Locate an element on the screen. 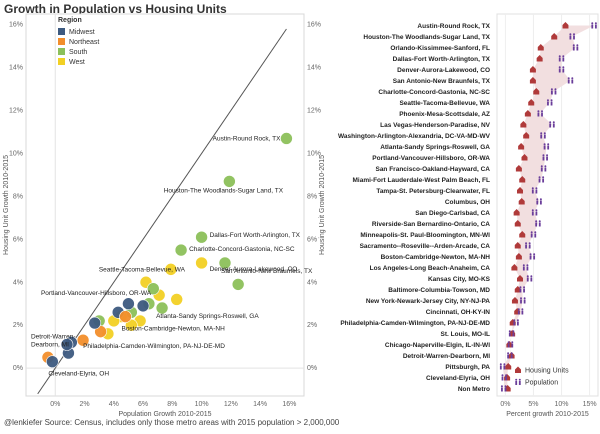 The width and height of the screenshot is (600, 434). scatter-y-tick-left: 2% is located at coordinates (18, 325).